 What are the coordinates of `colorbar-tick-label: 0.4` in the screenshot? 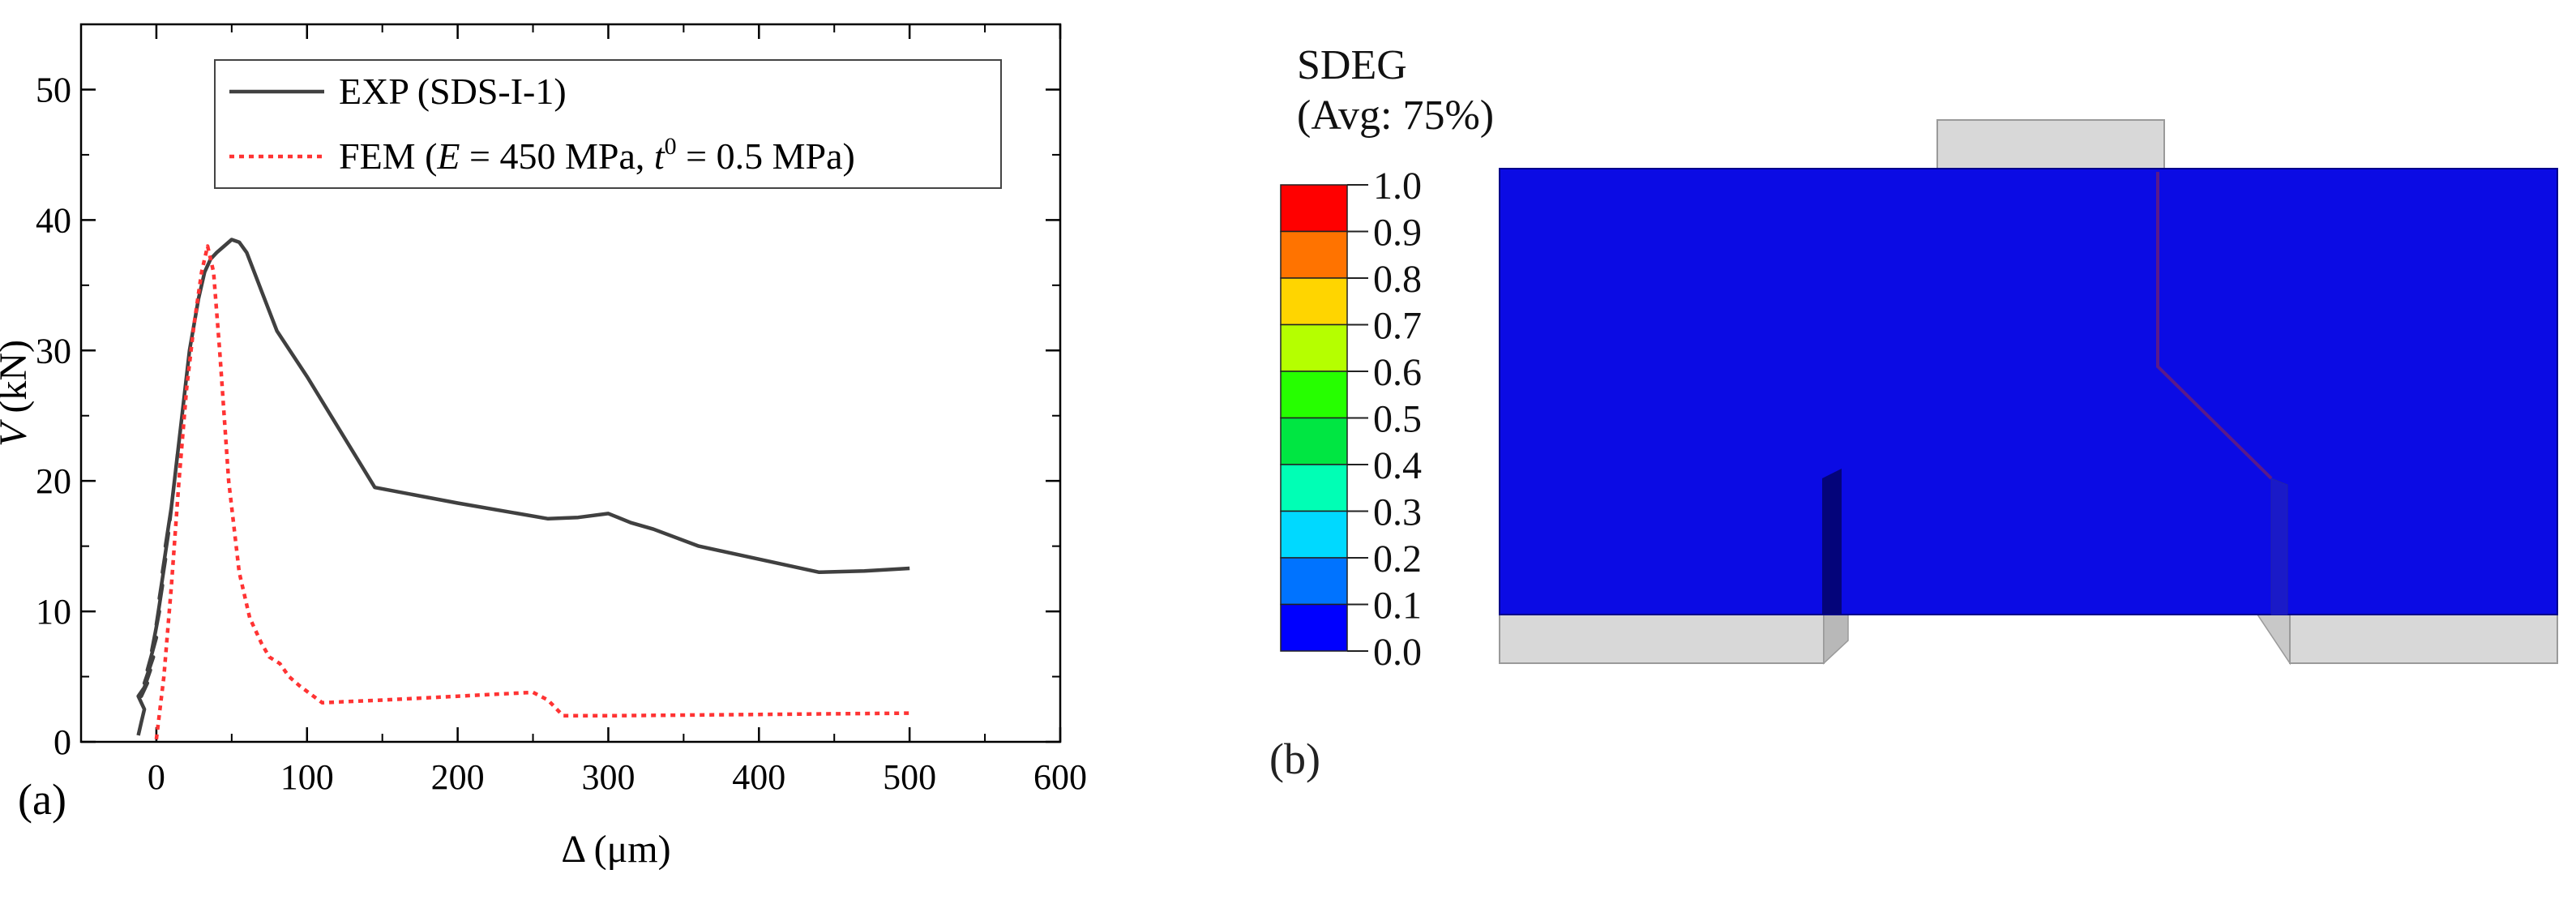 It's located at (1397, 466).